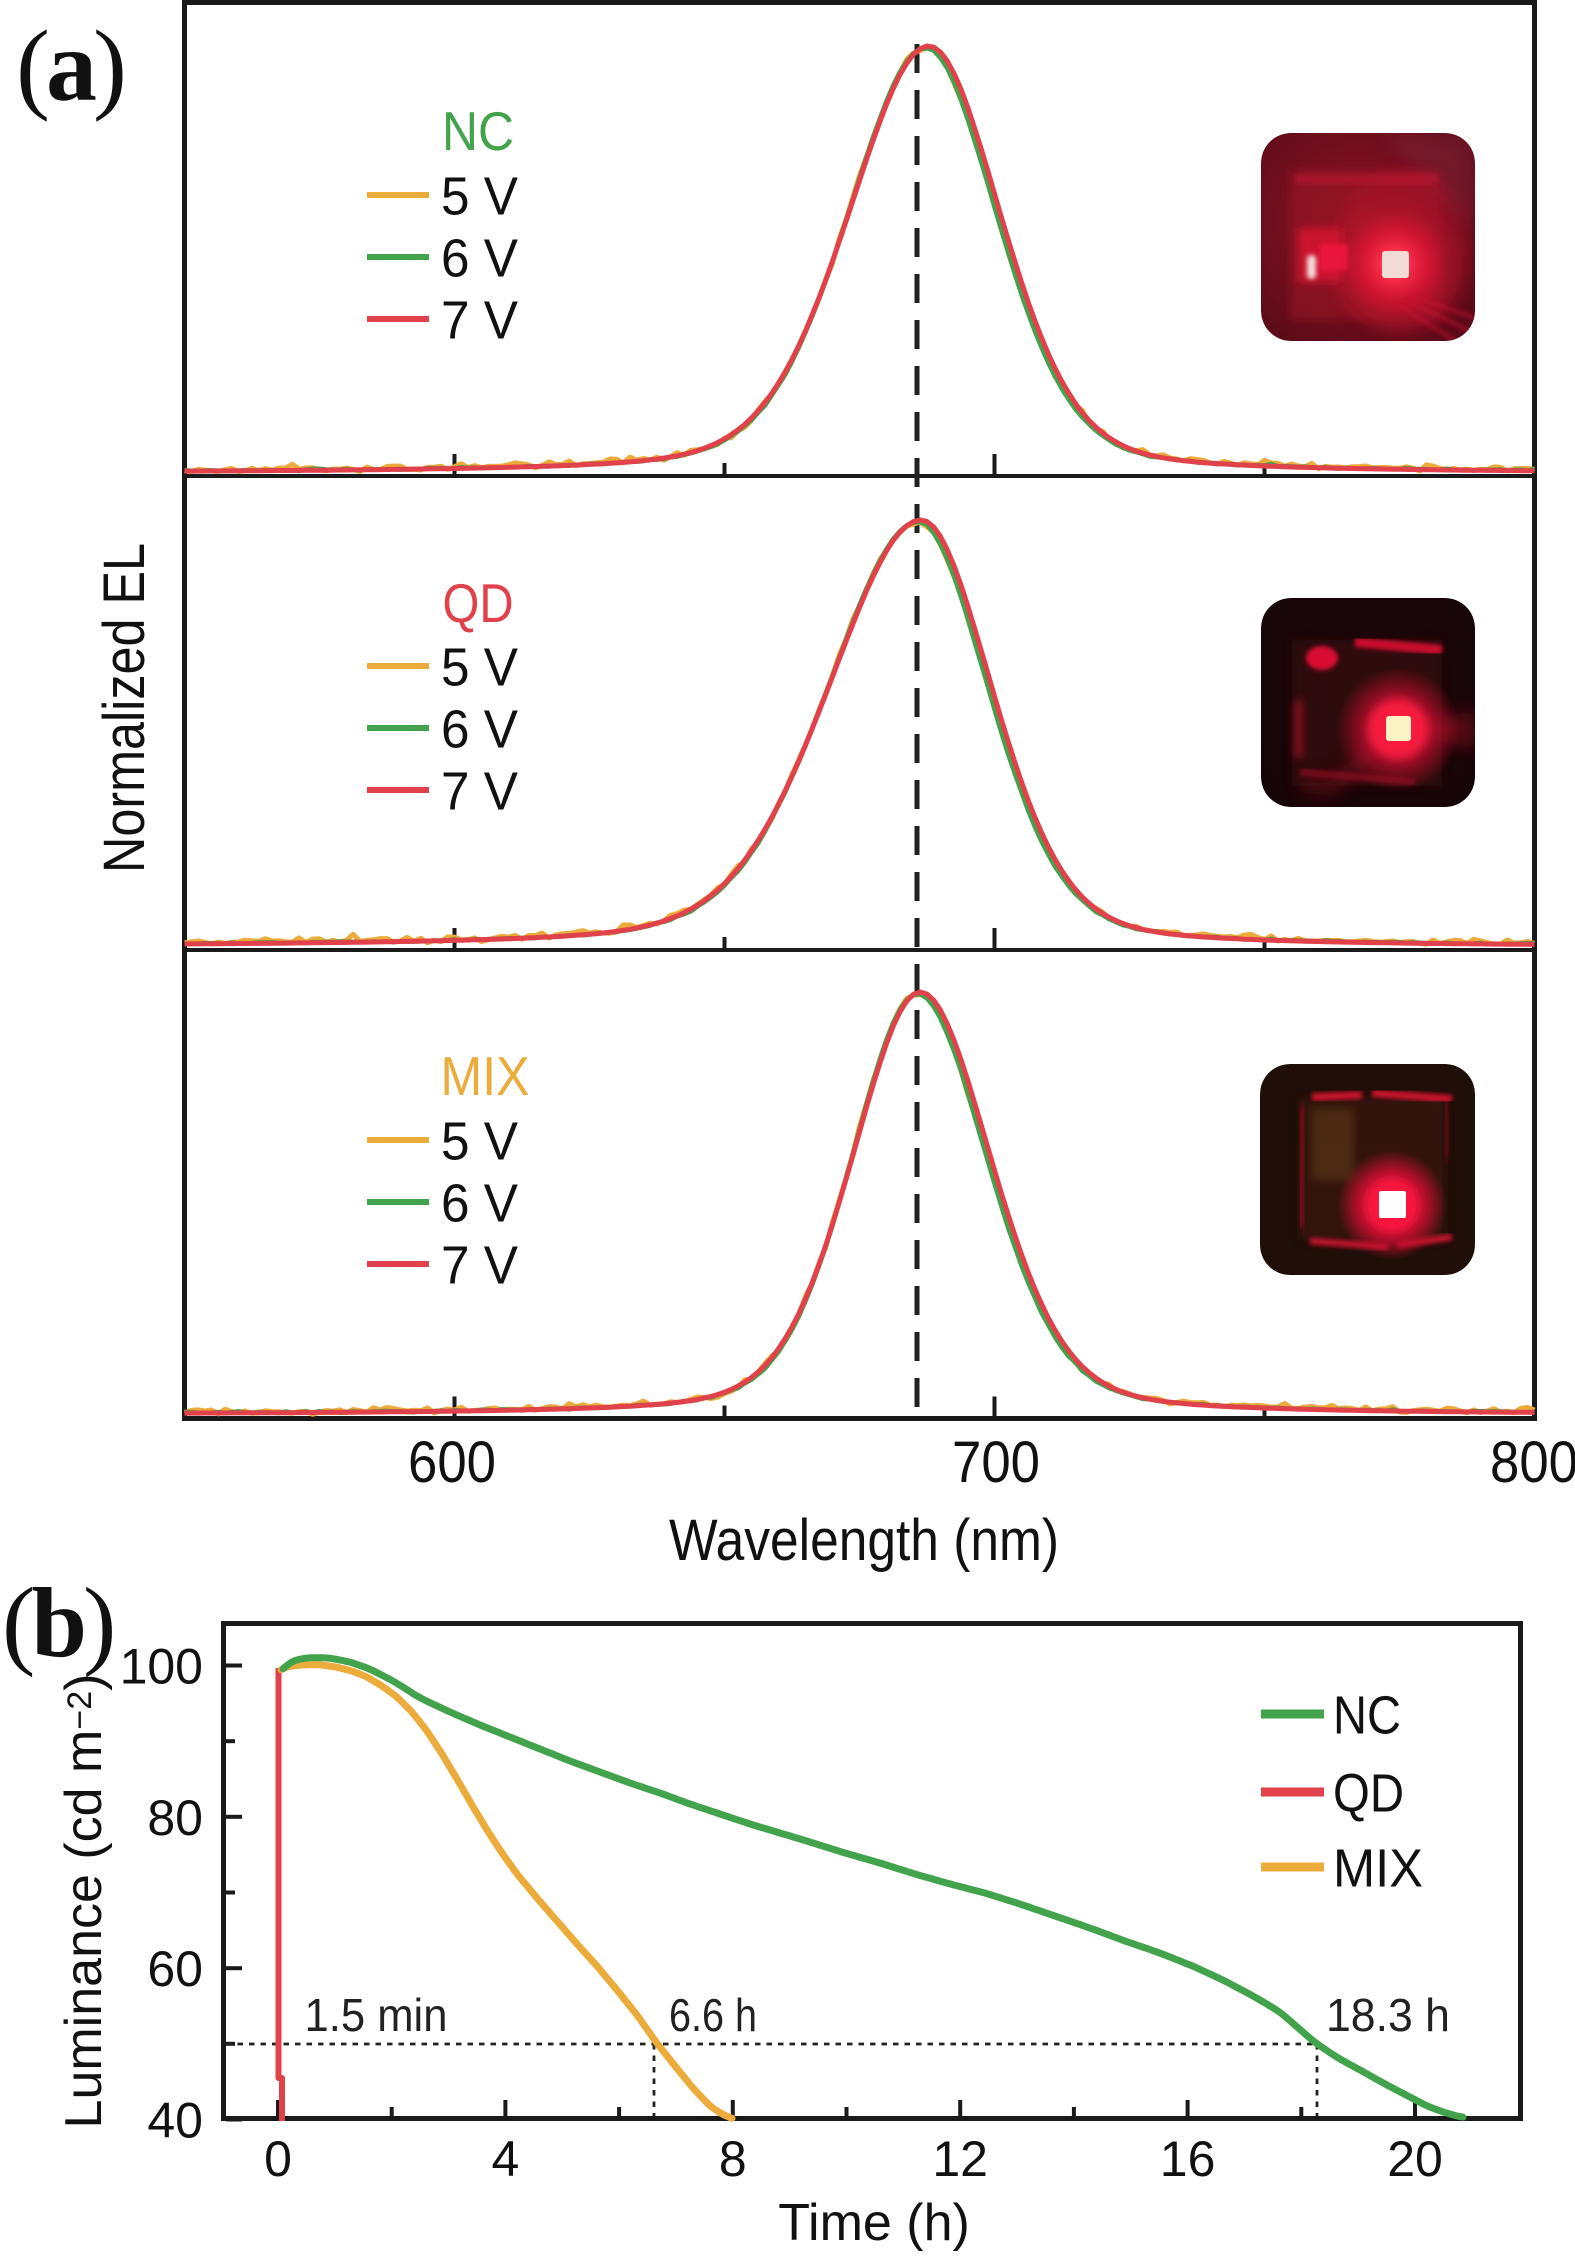  I want to click on svg-text: (a), so click(69, 66).